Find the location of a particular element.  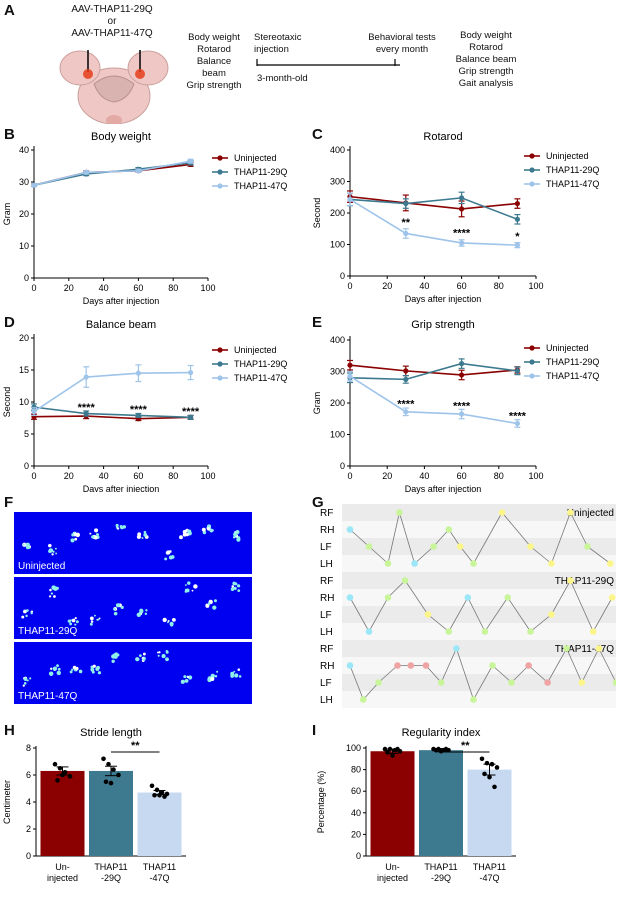

x-tick-label: 60 is located at coordinates (138, 288).